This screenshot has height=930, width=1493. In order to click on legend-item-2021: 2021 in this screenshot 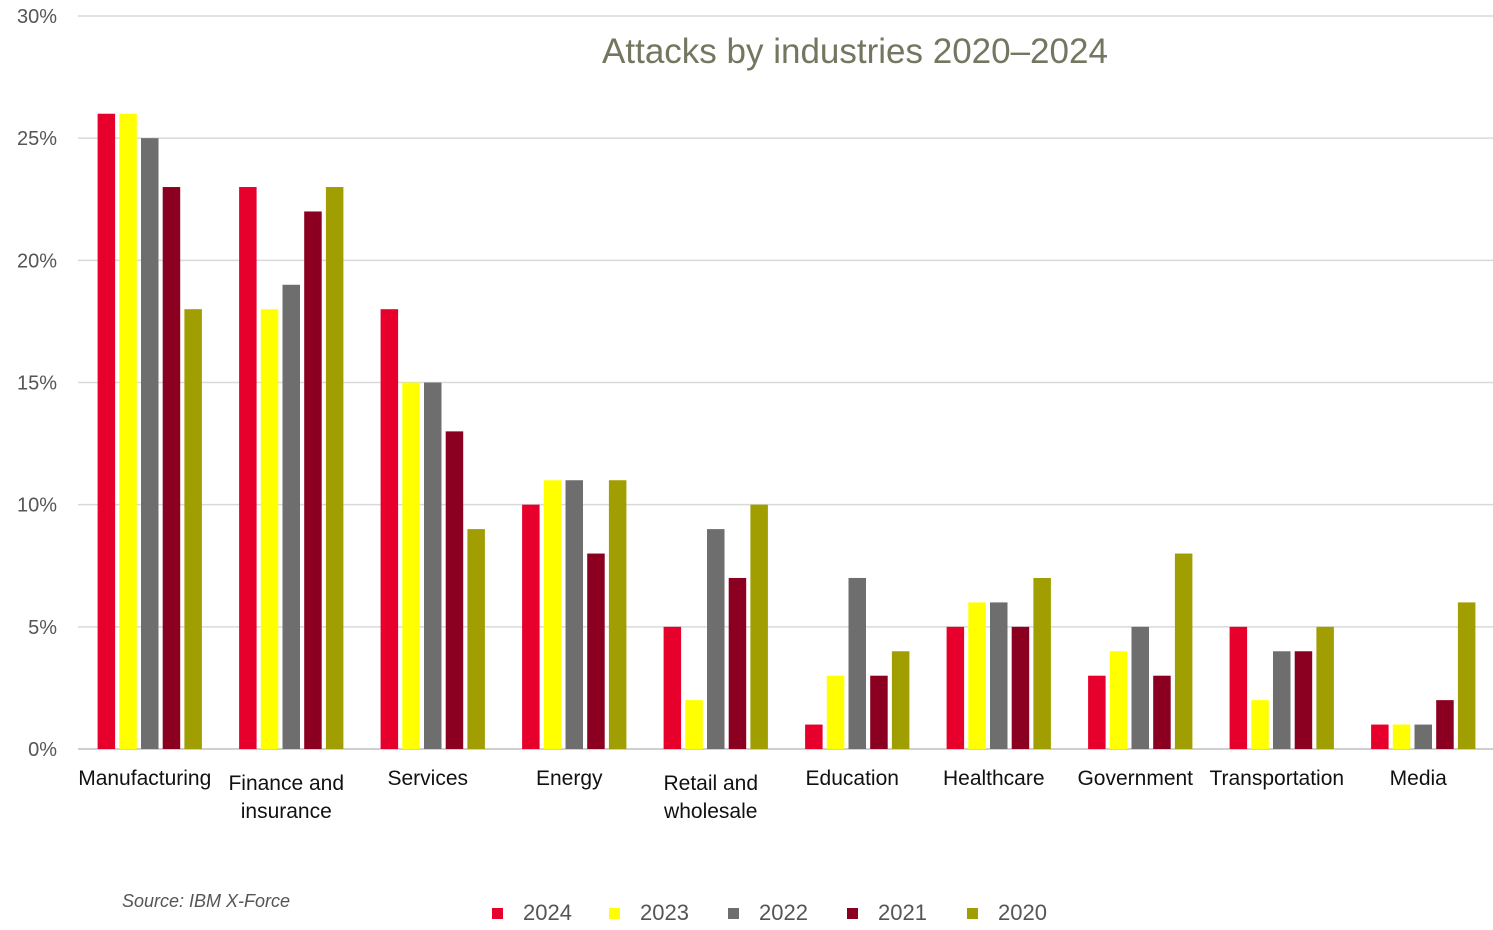, I will do `click(887, 913)`.